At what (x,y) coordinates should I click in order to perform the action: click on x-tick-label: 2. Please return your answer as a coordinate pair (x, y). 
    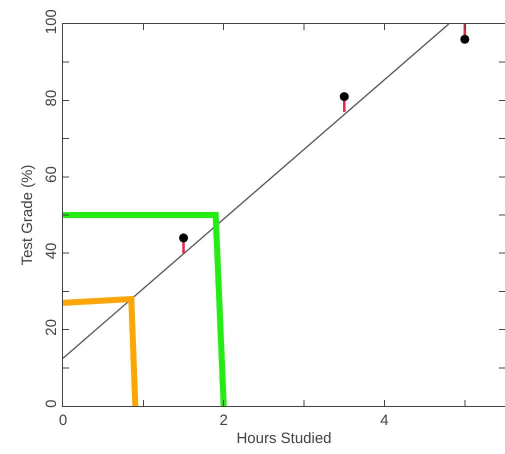
    Looking at the image, I should click on (224, 421).